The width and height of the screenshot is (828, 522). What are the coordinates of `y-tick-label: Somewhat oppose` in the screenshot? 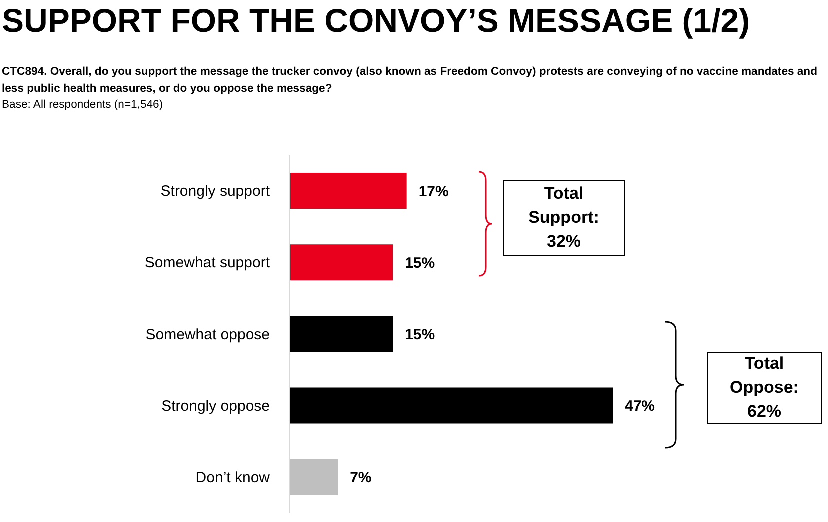 It's located at (208, 335).